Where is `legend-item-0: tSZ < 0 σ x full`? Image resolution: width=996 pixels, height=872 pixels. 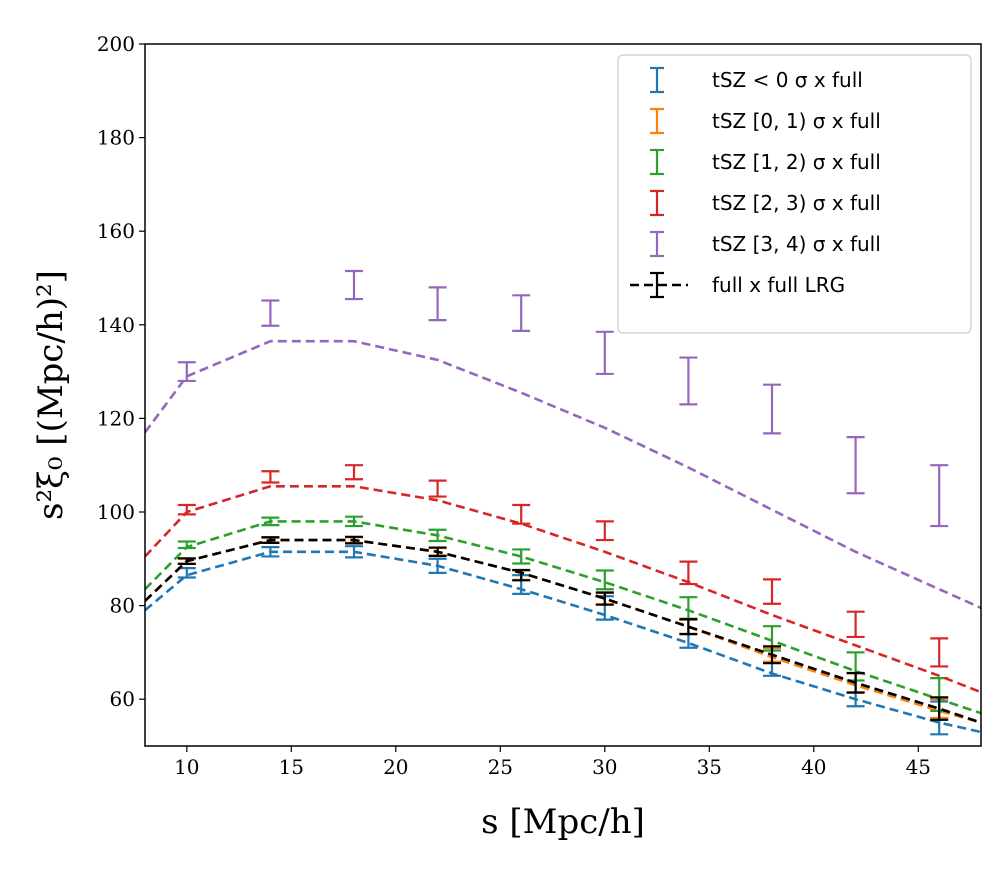
legend-item-0: tSZ < 0 σ x full is located at coordinates (756, 80).